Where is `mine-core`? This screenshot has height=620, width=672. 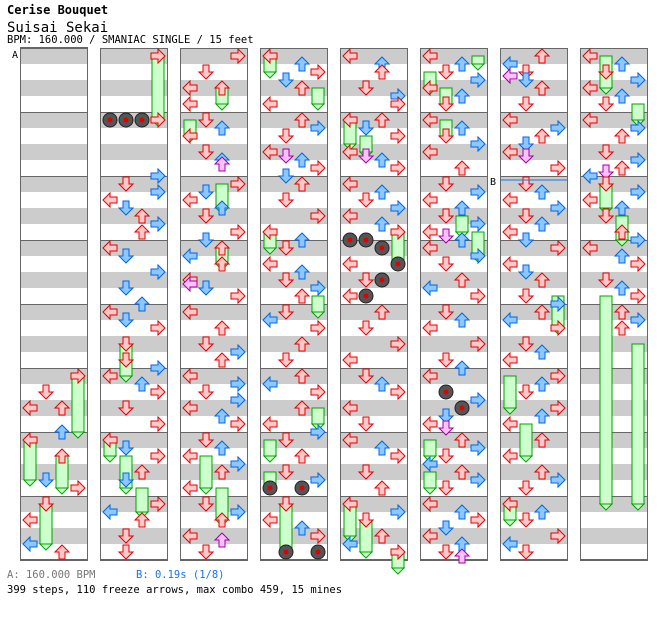 mine-core is located at coordinates (350, 240).